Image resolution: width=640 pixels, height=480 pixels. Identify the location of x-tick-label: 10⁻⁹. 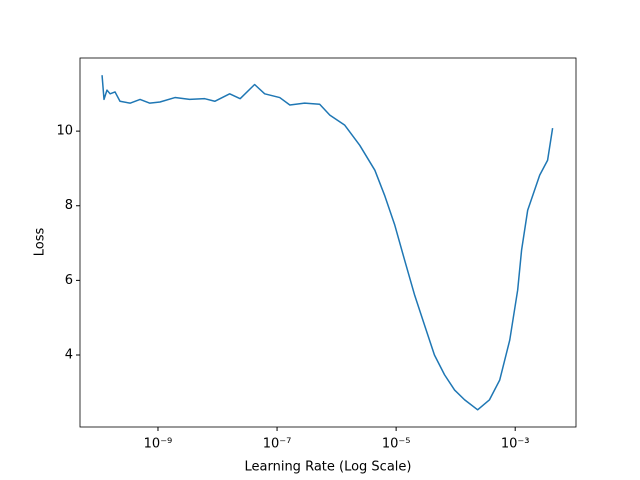
(158, 444).